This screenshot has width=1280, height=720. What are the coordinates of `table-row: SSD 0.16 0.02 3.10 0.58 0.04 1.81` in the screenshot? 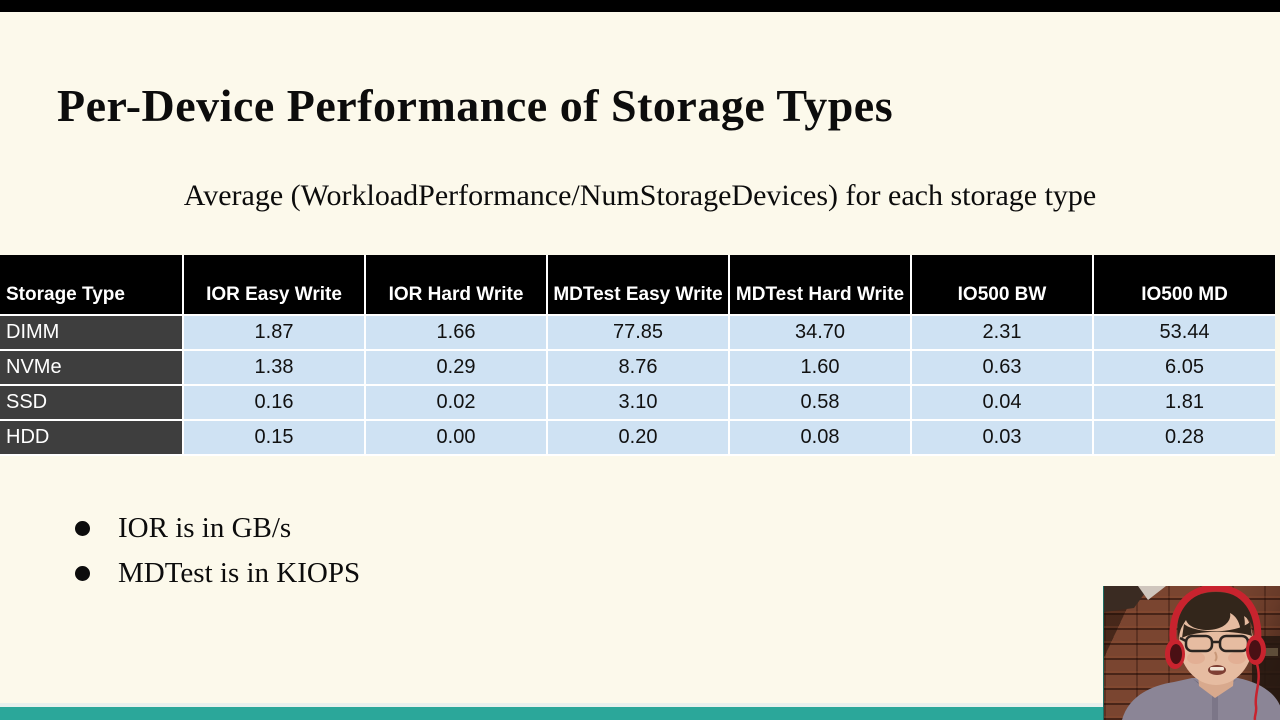 It's located at (637, 403).